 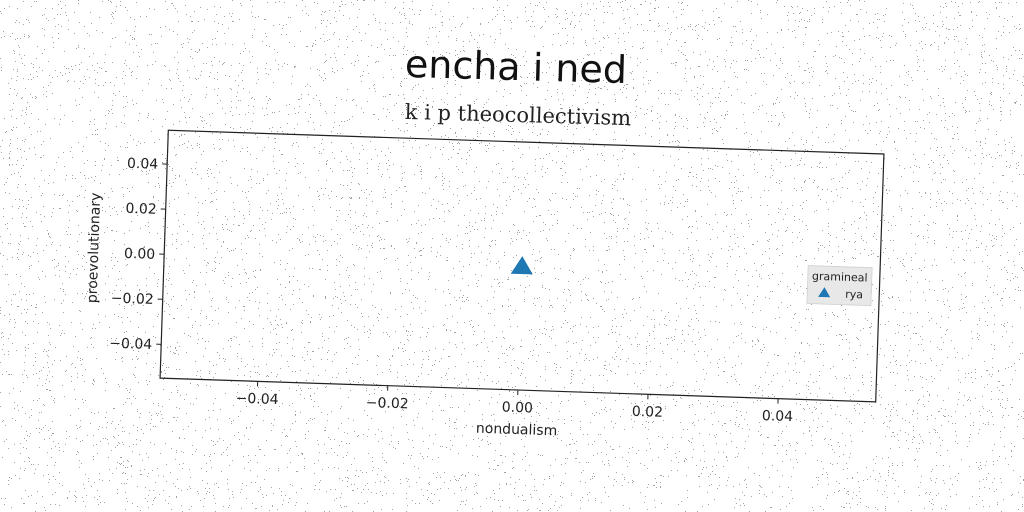 I want to click on x-tick-label: 0.00, so click(x=517, y=407).